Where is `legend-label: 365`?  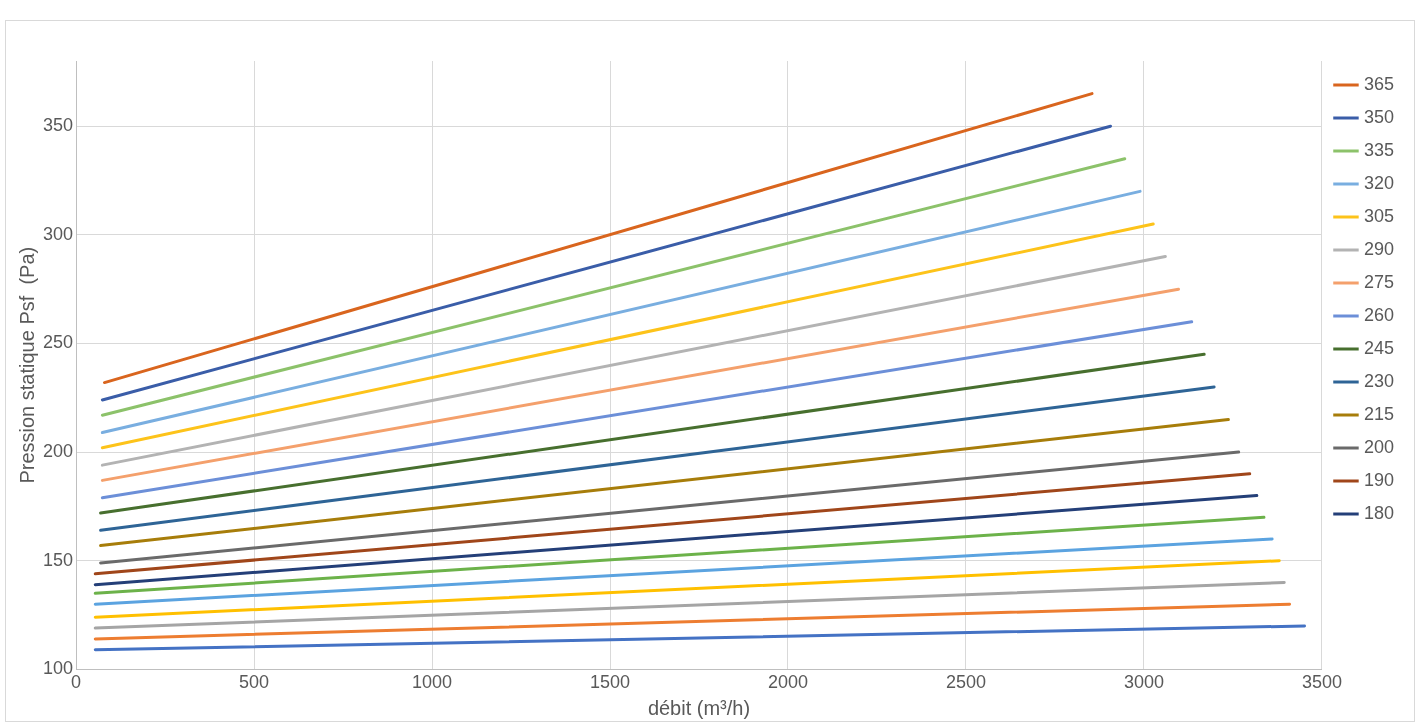
legend-label: 365 is located at coordinates (1379, 83).